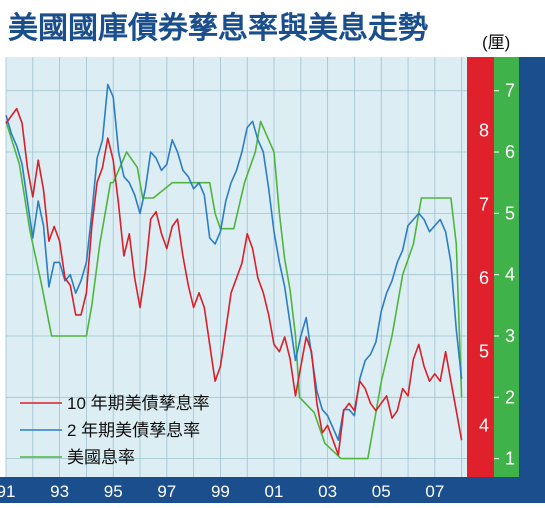 This screenshot has width=545, height=508. Describe the element at coordinates (327, 491) in the screenshot. I see `x-tick-label: 03` at that location.